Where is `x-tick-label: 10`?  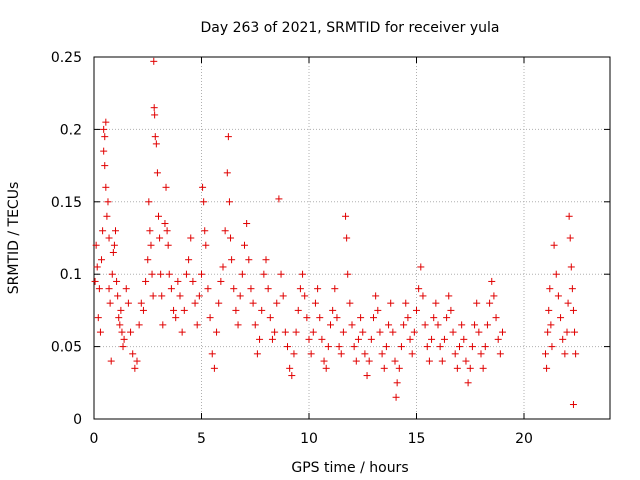 x-tick-label: 10 is located at coordinates (309, 439).